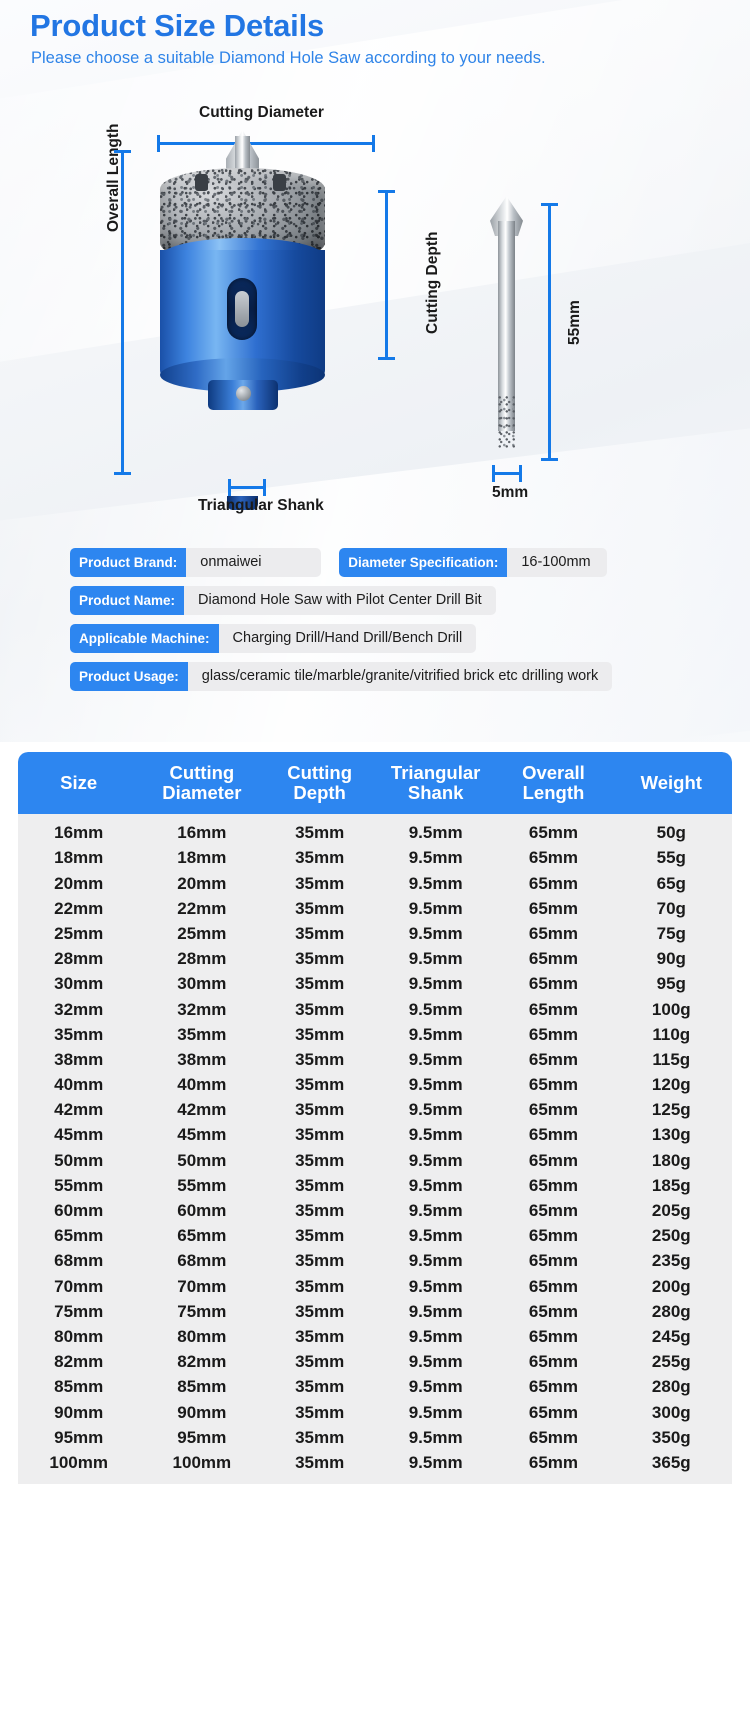 This screenshot has height=1722, width=750. I want to click on table-row: 95mm 95mm 35mm 9.5mm 65mm 350g, so click(375, 1438).